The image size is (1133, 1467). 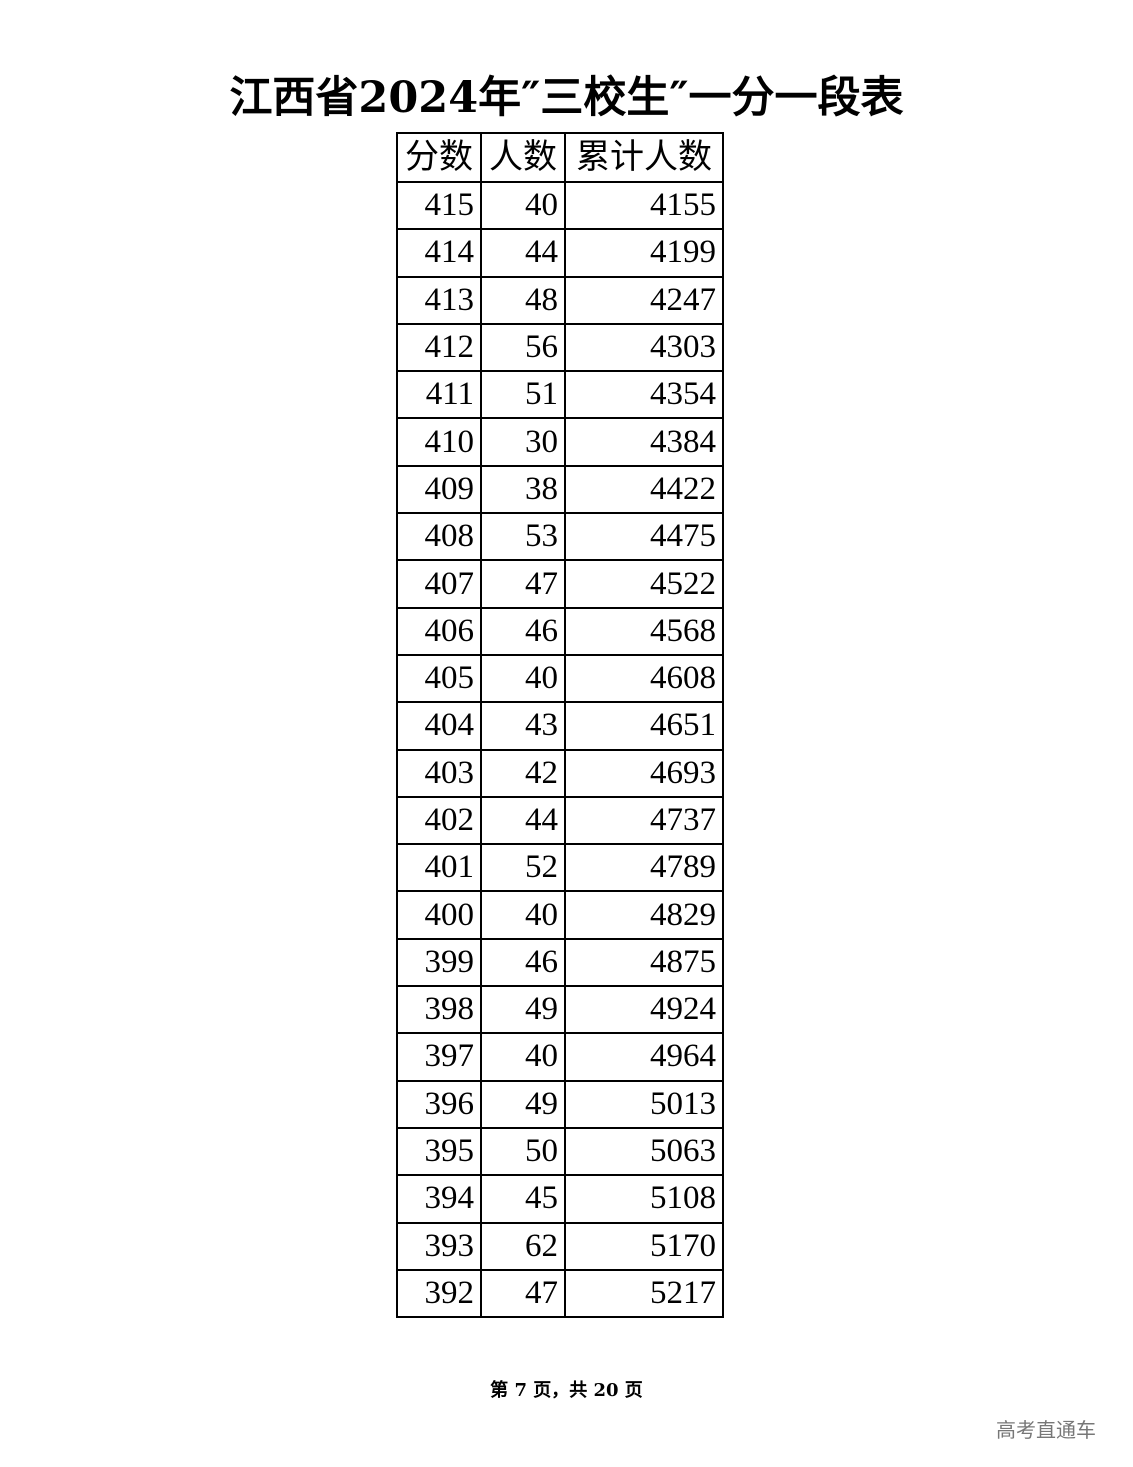 I want to click on cell-count: 42, so click(x=523, y=773).